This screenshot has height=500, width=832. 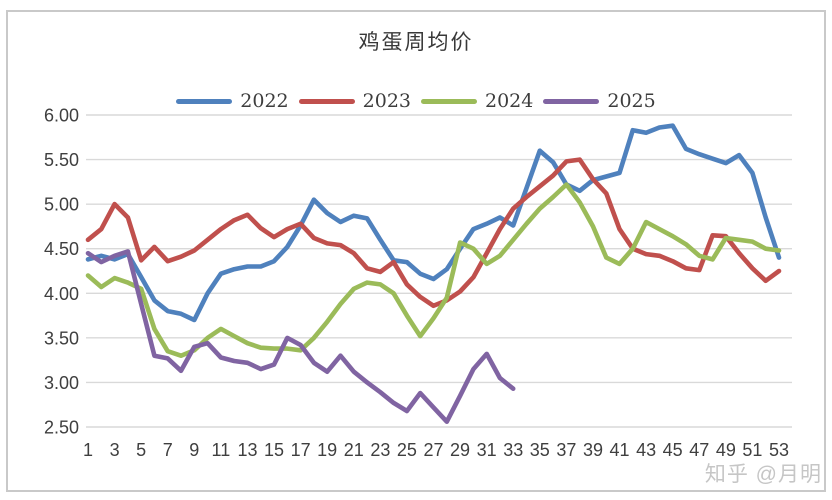 I want to click on x-axis-tick-label: 39, so click(x=593, y=450).